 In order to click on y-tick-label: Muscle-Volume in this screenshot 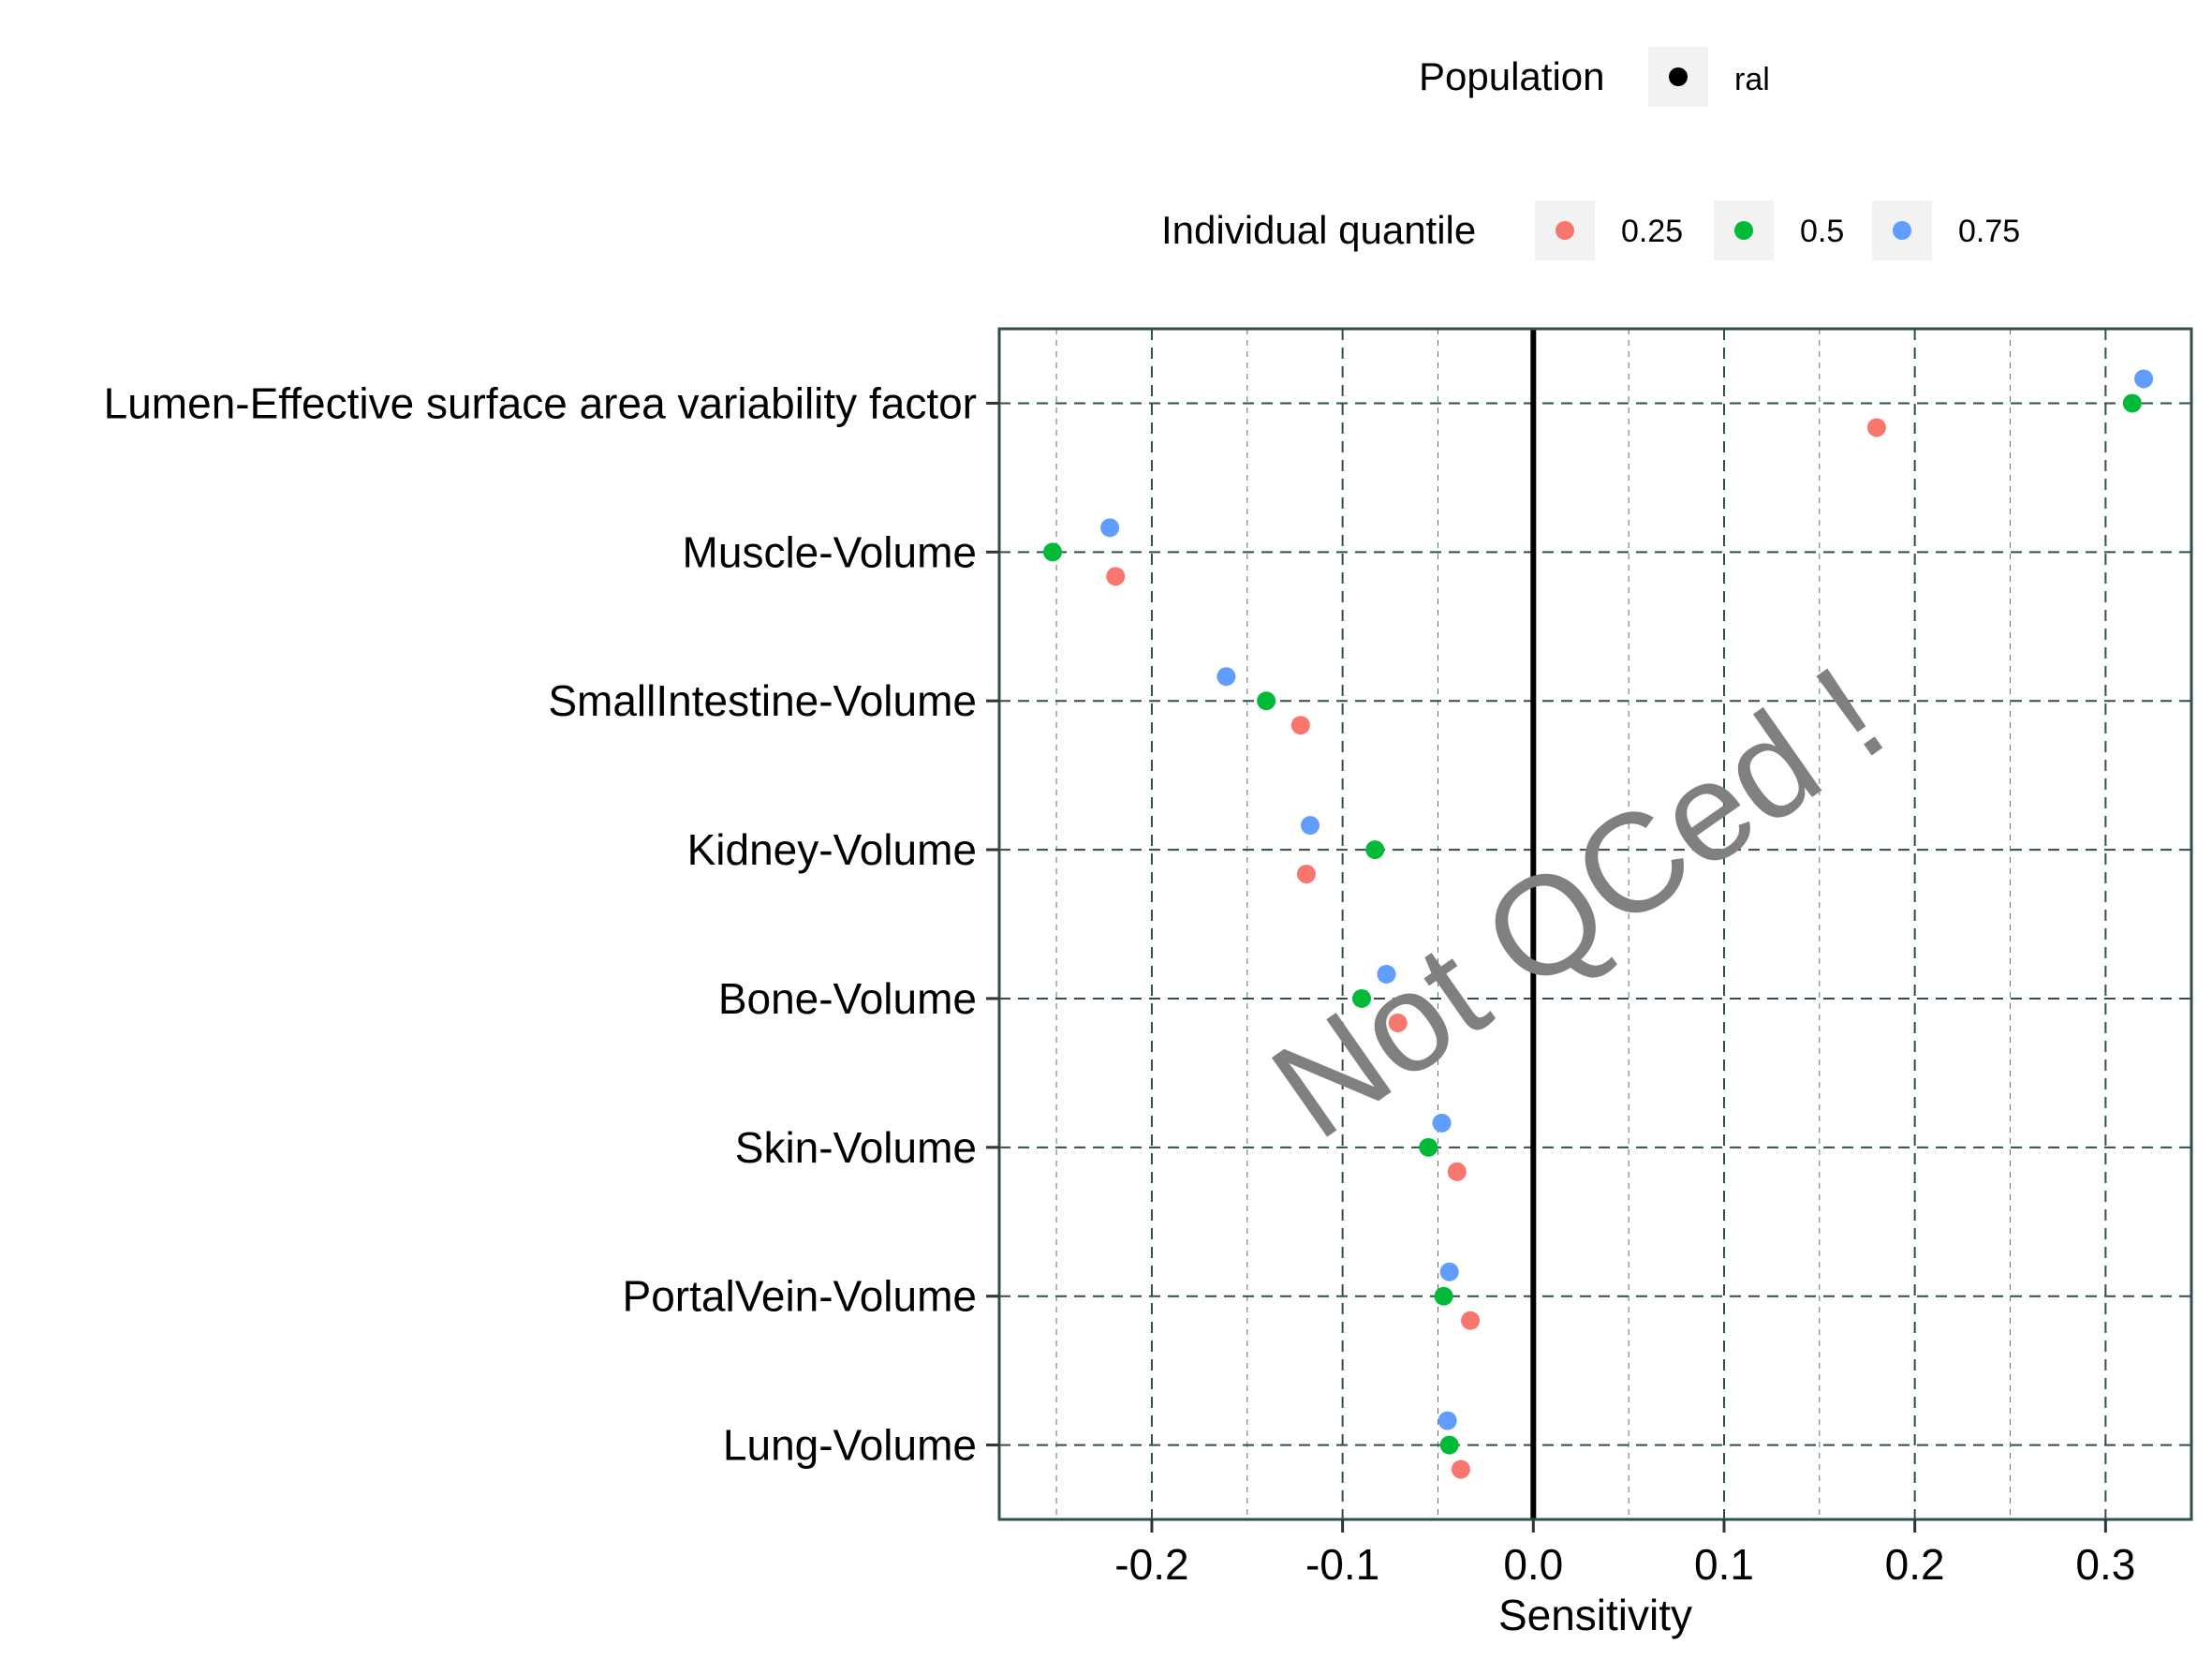, I will do `click(830, 551)`.